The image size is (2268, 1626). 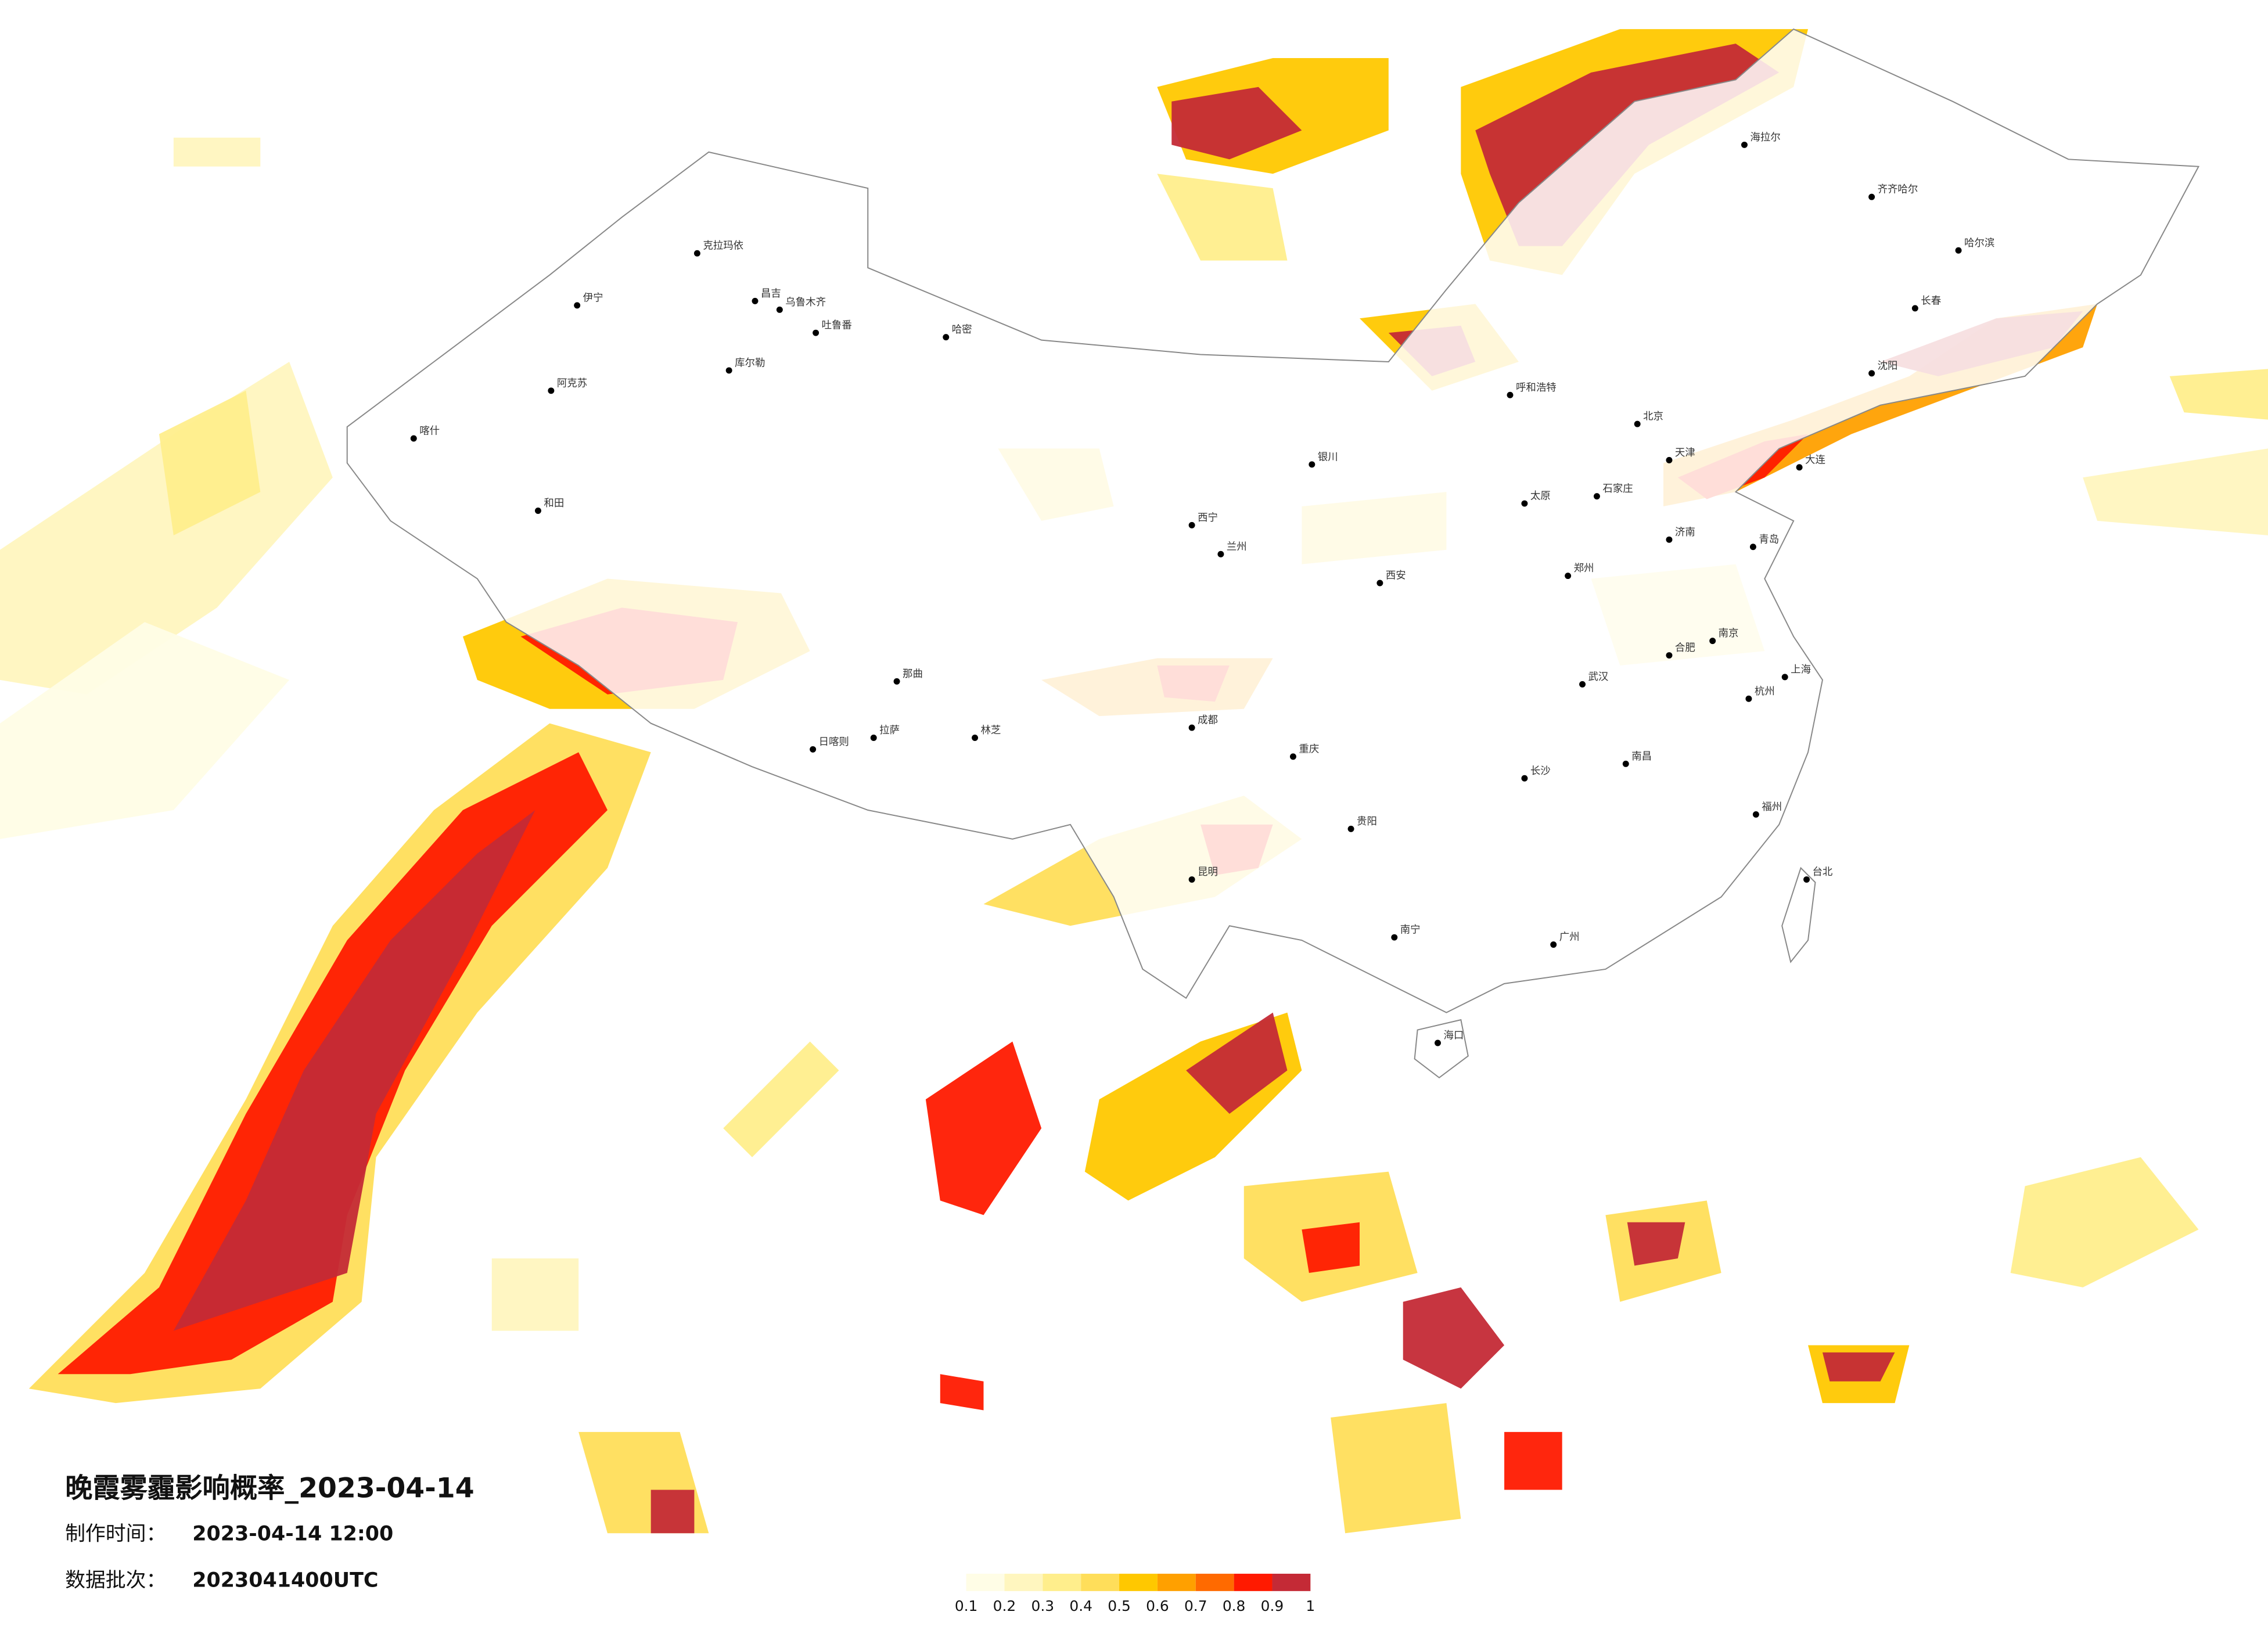 I want to click on colorbar-tick-label: 0.5, so click(x=1119, y=1606).